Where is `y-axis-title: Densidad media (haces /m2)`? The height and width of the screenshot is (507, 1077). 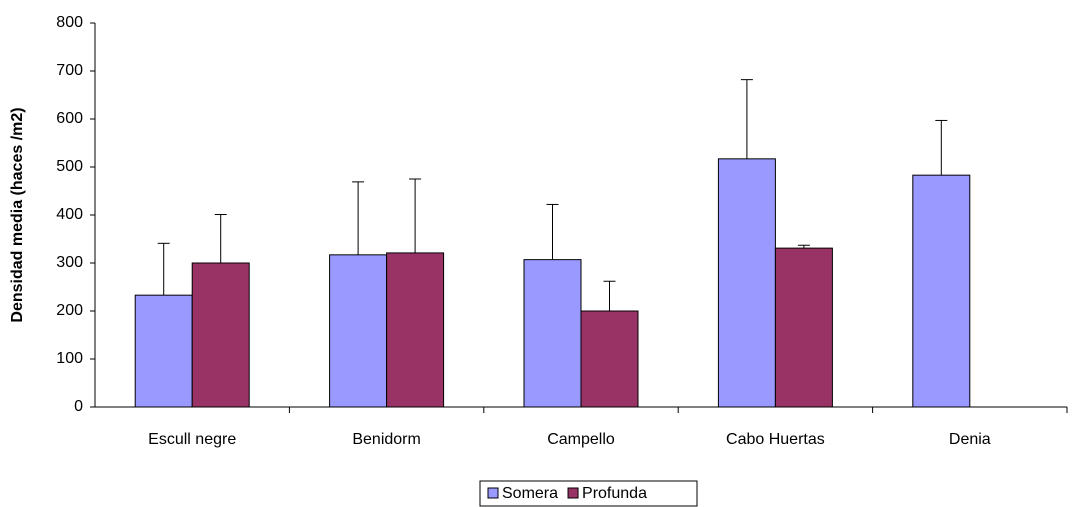
y-axis-title: Densidad media (haces /m2) is located at coordinates (17, 214).